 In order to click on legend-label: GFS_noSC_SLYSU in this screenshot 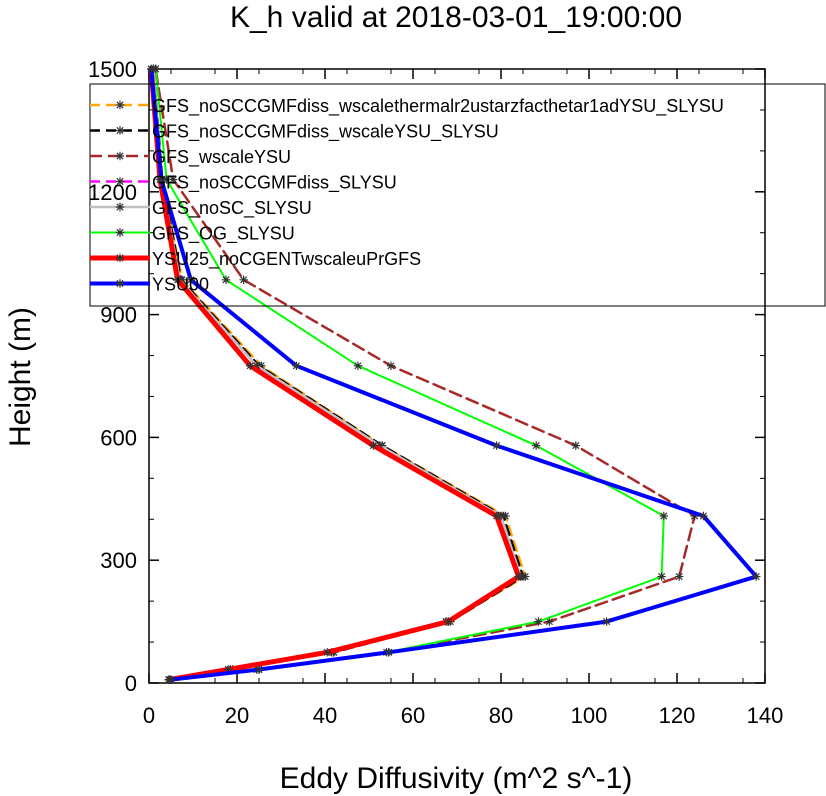, I will do `click(232, 208)`.